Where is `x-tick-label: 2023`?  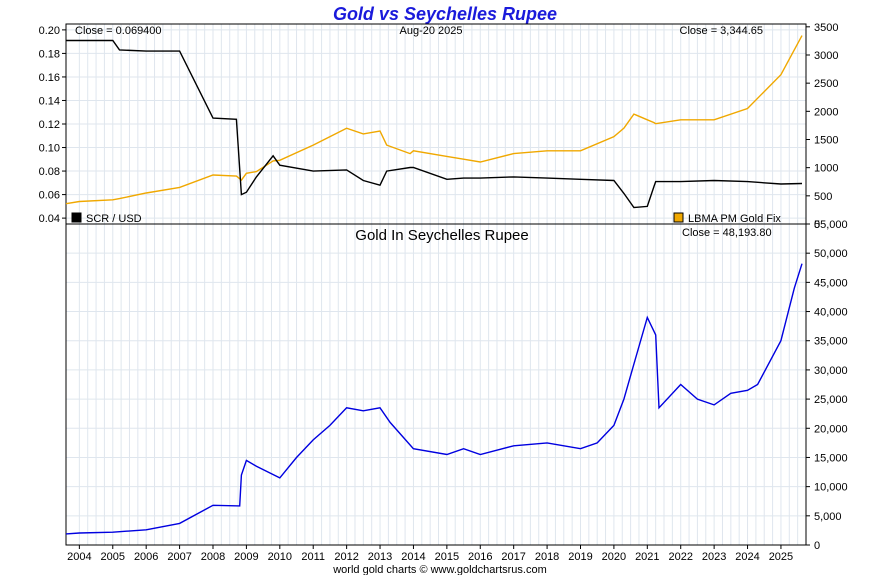 x-tick-label: 2023 is located at coordinates (714, 557).